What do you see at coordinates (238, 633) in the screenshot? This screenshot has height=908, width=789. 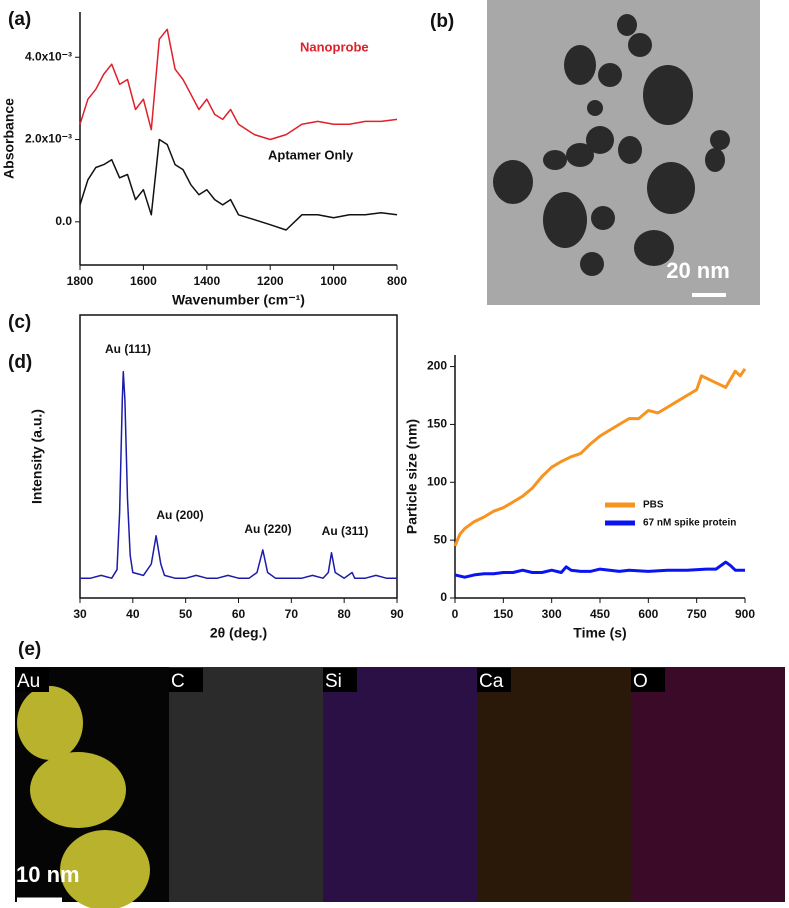 I see `x-axis-label: 2θ (deg.)` at bounding box center [238, 633].